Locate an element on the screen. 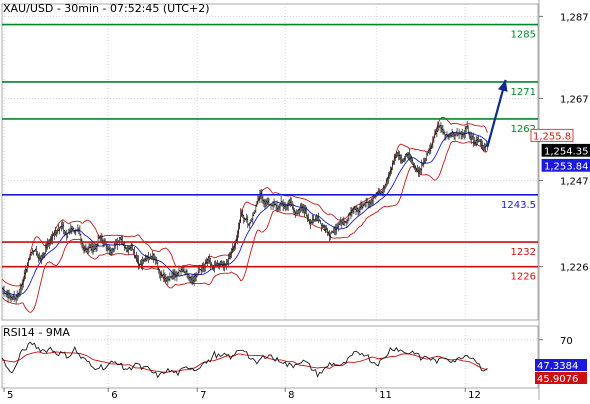  x-tick-label: 11 is located at coordinates (385, 395).